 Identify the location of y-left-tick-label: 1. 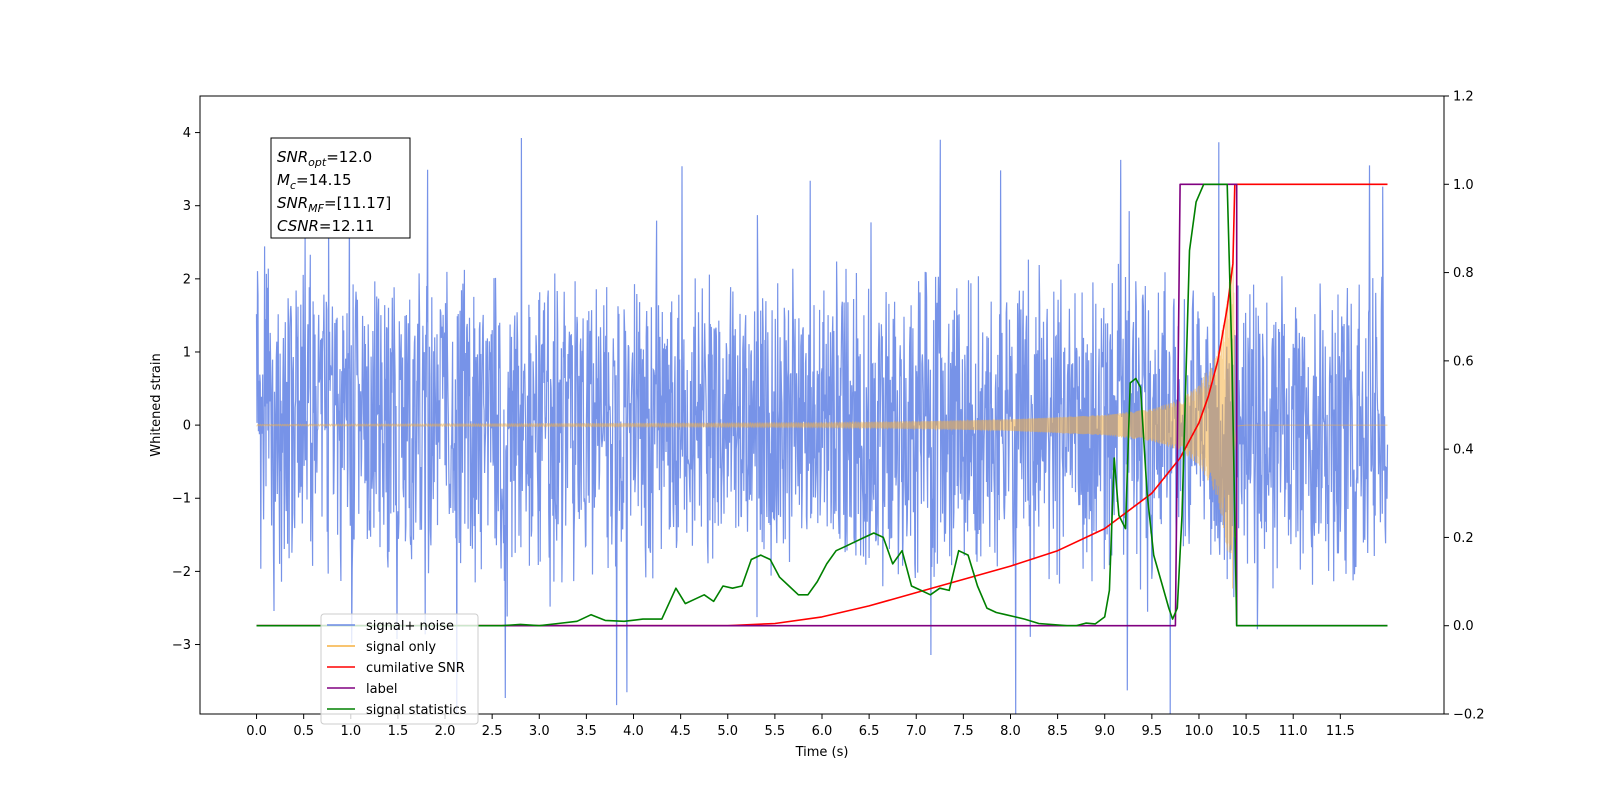
(187, 352).